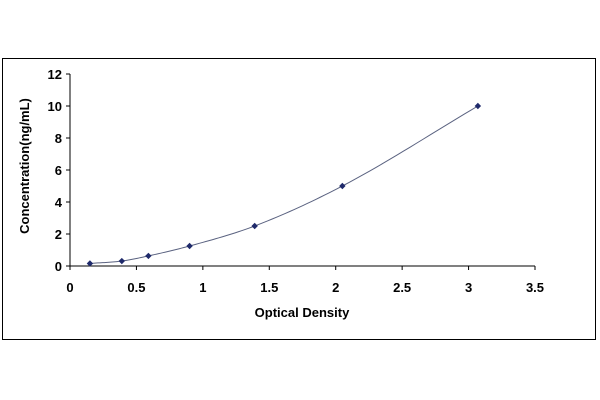 The image size is (600, 400). I want to click on x-tick-label: 0, so click(69, 287).